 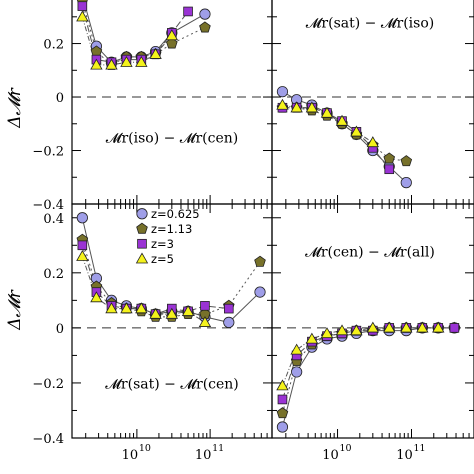 What do you see at coordinates (162, 259) in the screenshot?
I see `legend-label: z=5` at bounding box center [162, 259].